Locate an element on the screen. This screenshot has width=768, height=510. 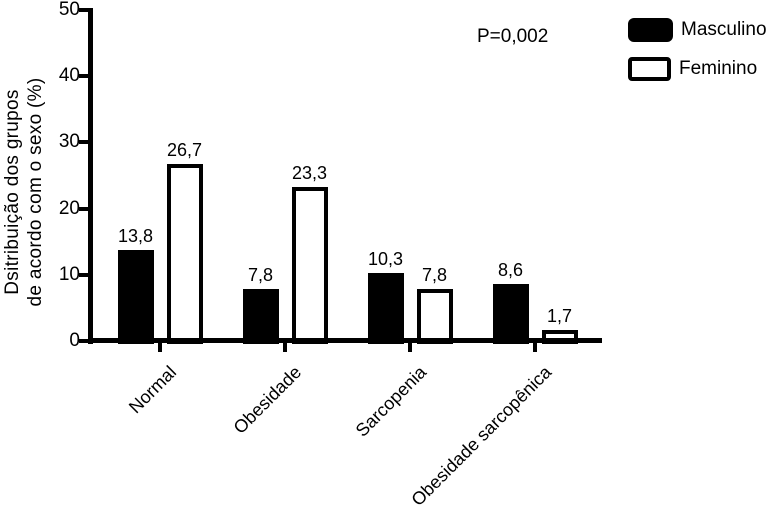
y-tick-label-30: 30 is located at coordinates (69, 142).